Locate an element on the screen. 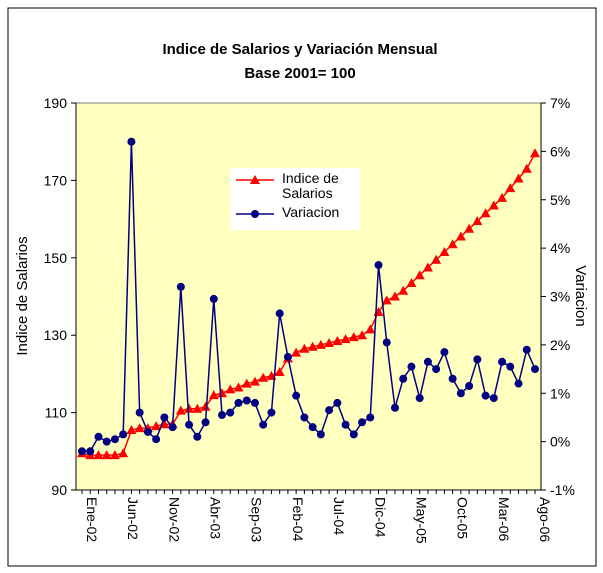  x-tick-label: Sep-03 is located at coordinates (257, 519).